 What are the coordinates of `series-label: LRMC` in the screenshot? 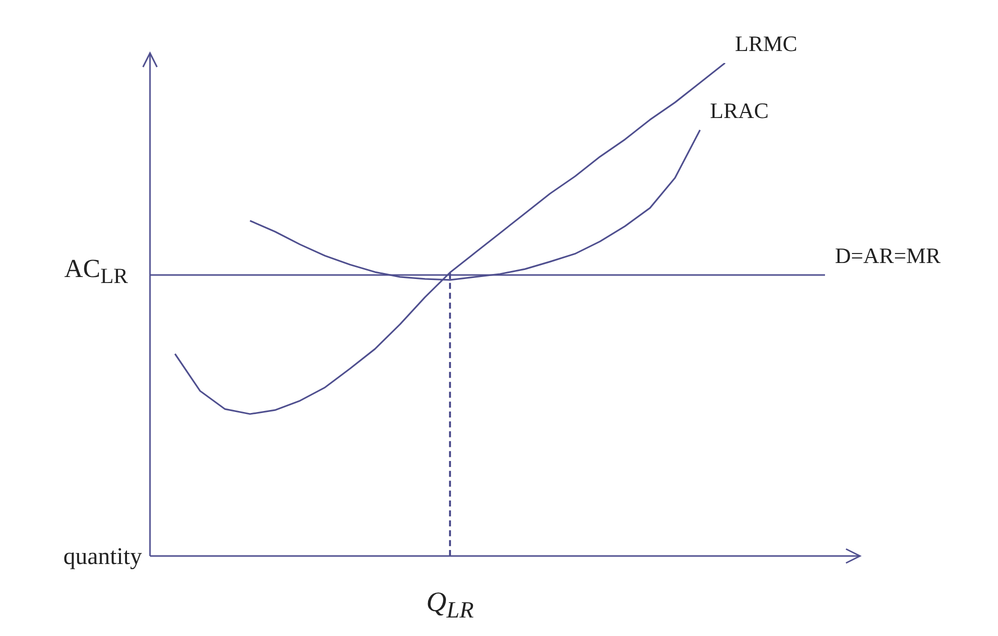 It's located at (766, 43).